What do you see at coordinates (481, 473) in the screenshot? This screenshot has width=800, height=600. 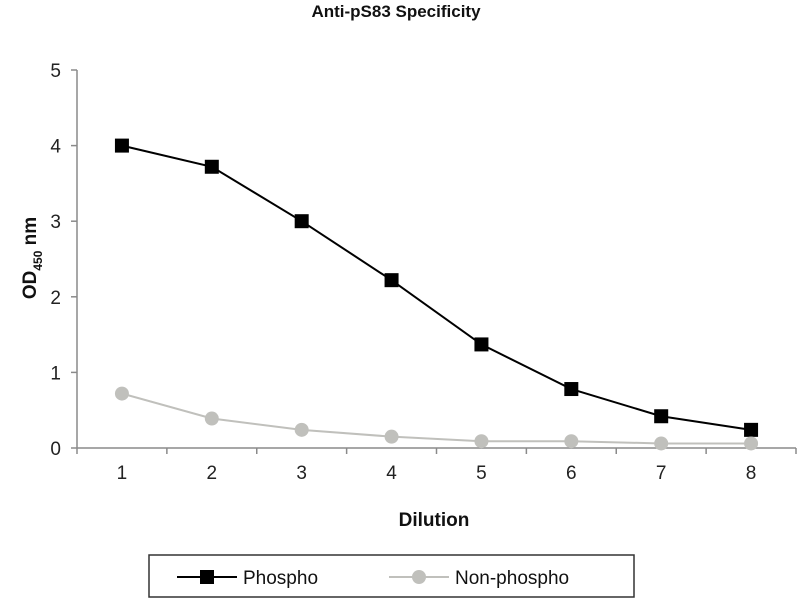 I see `x-tick-label: 5` at bounding box center [481, 473].